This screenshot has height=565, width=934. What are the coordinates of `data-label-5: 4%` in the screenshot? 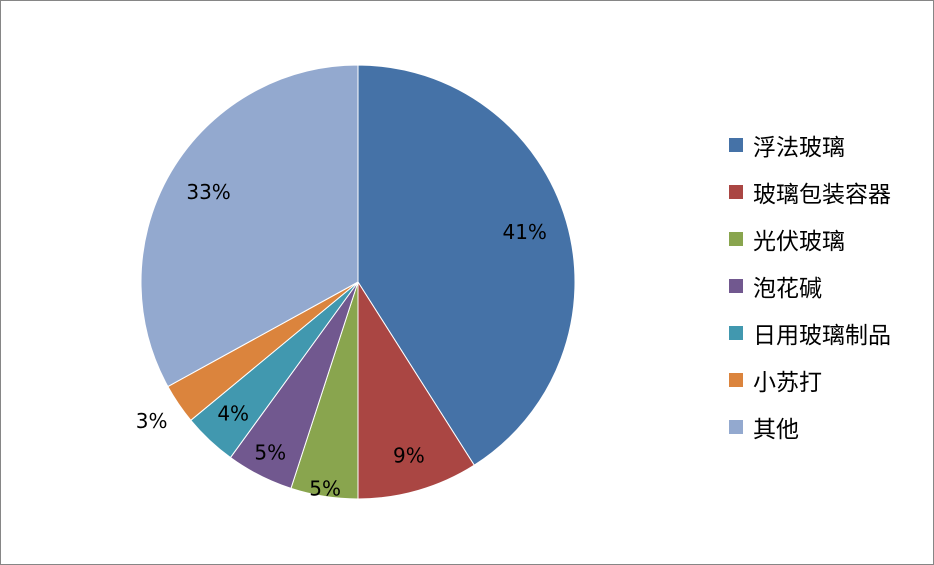 It's located at (233, 413).